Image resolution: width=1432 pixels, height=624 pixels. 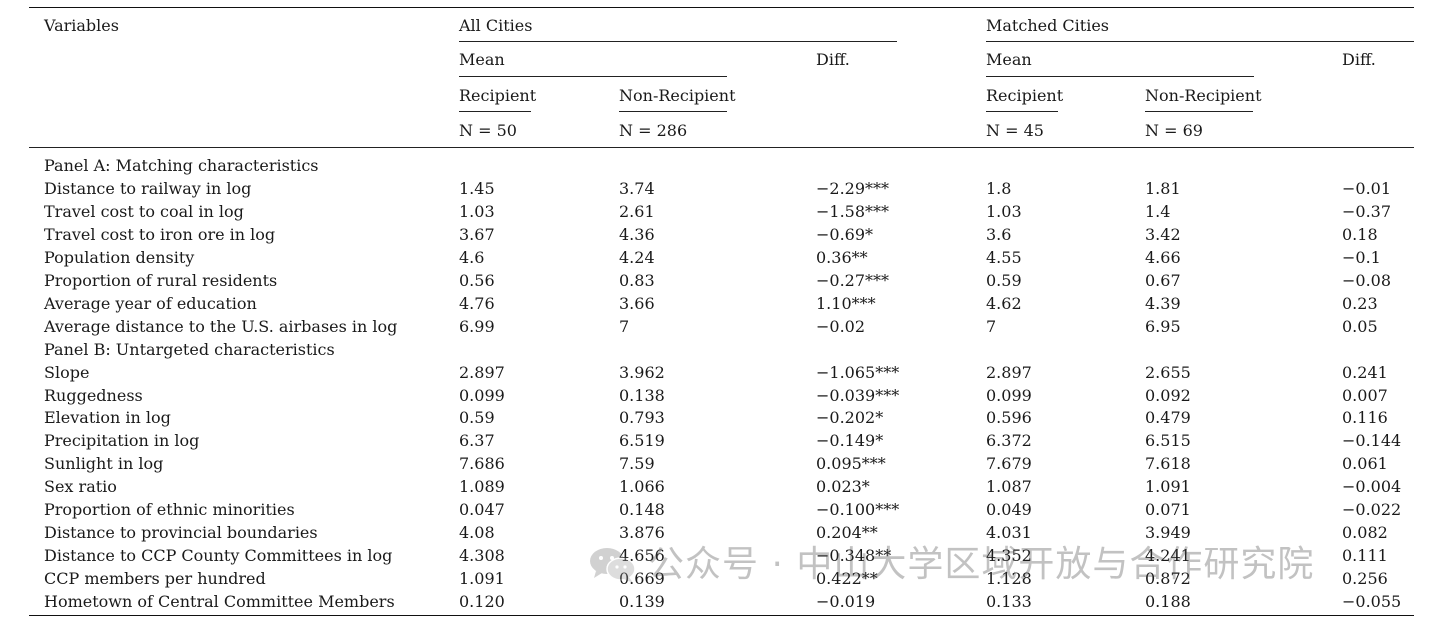 What do you see at coordinates (1168, 418) in the screenshot?
I see `cell-matched-nonrecipient: 0.479` at bounding box center [1168, 418].